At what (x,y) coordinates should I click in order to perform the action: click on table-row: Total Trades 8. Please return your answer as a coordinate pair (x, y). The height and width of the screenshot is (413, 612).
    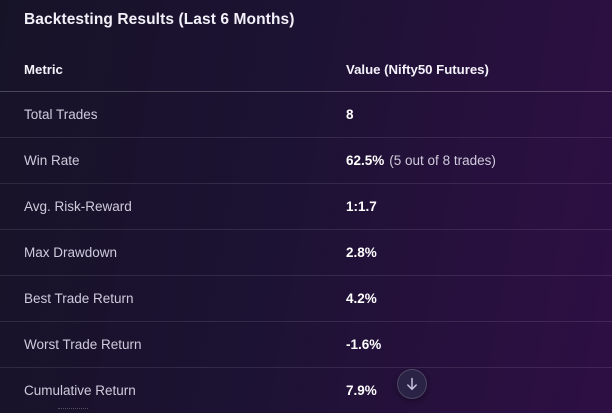
    Looking at the image, I should click on (306, 115).